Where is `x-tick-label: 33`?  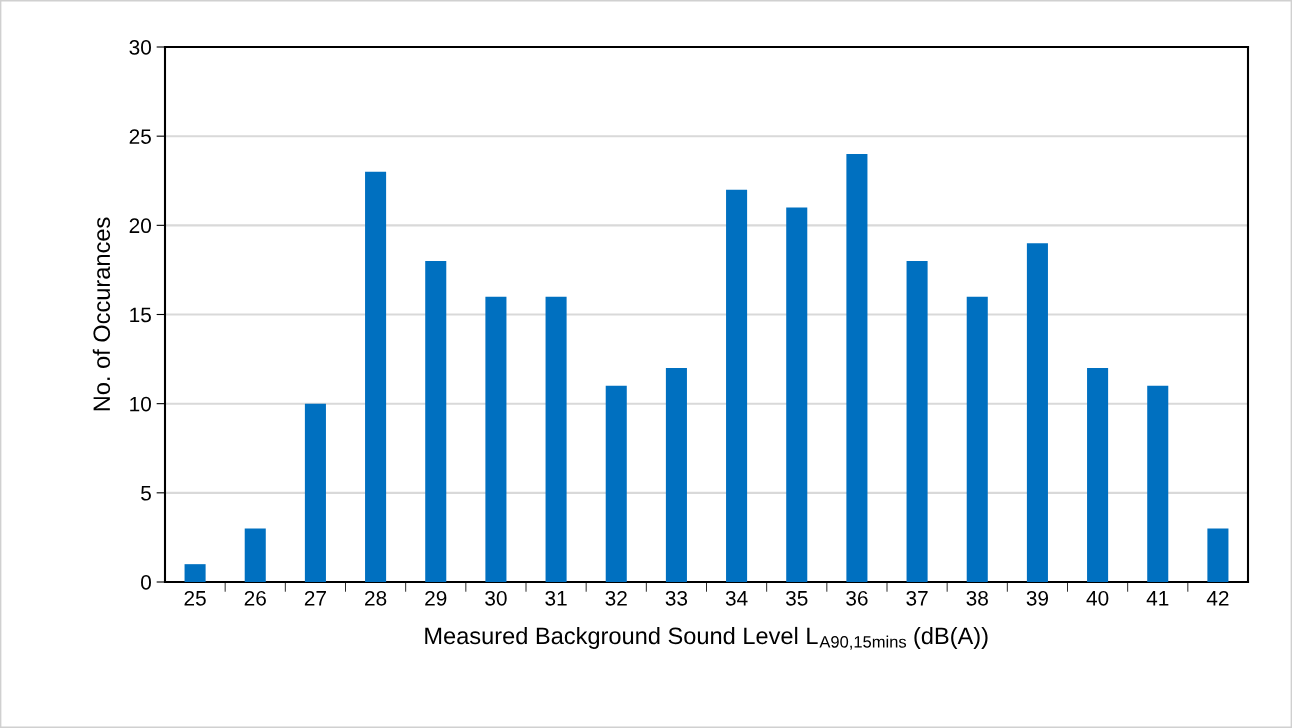
x-tick-label: 33 is located at coordinates (676, 598).